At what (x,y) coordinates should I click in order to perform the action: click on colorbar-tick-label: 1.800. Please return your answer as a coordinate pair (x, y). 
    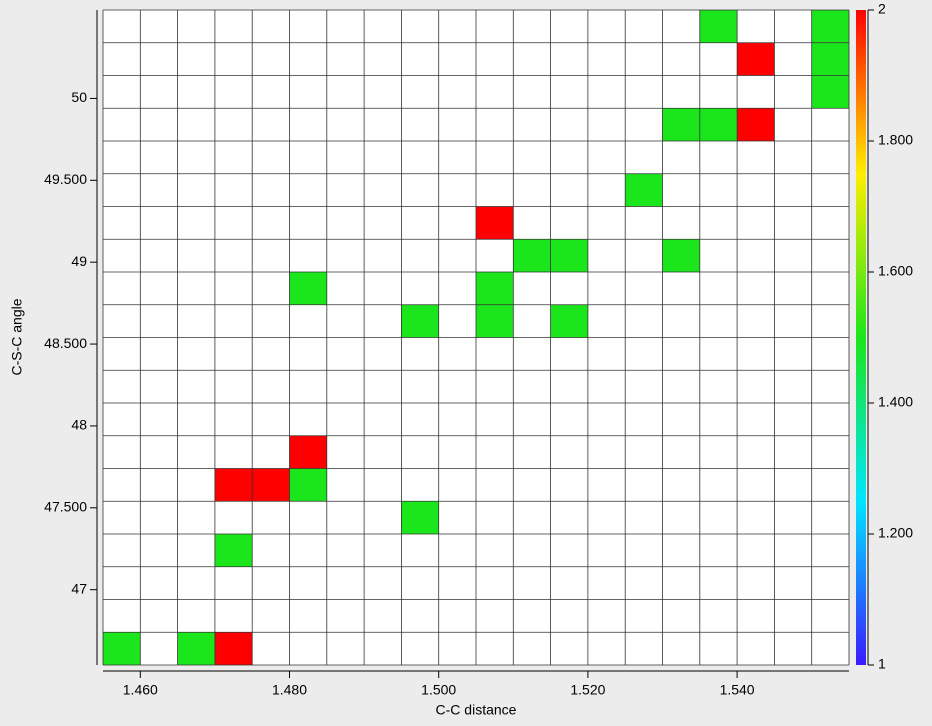
    Looking at the image, I should click on (895, 140).